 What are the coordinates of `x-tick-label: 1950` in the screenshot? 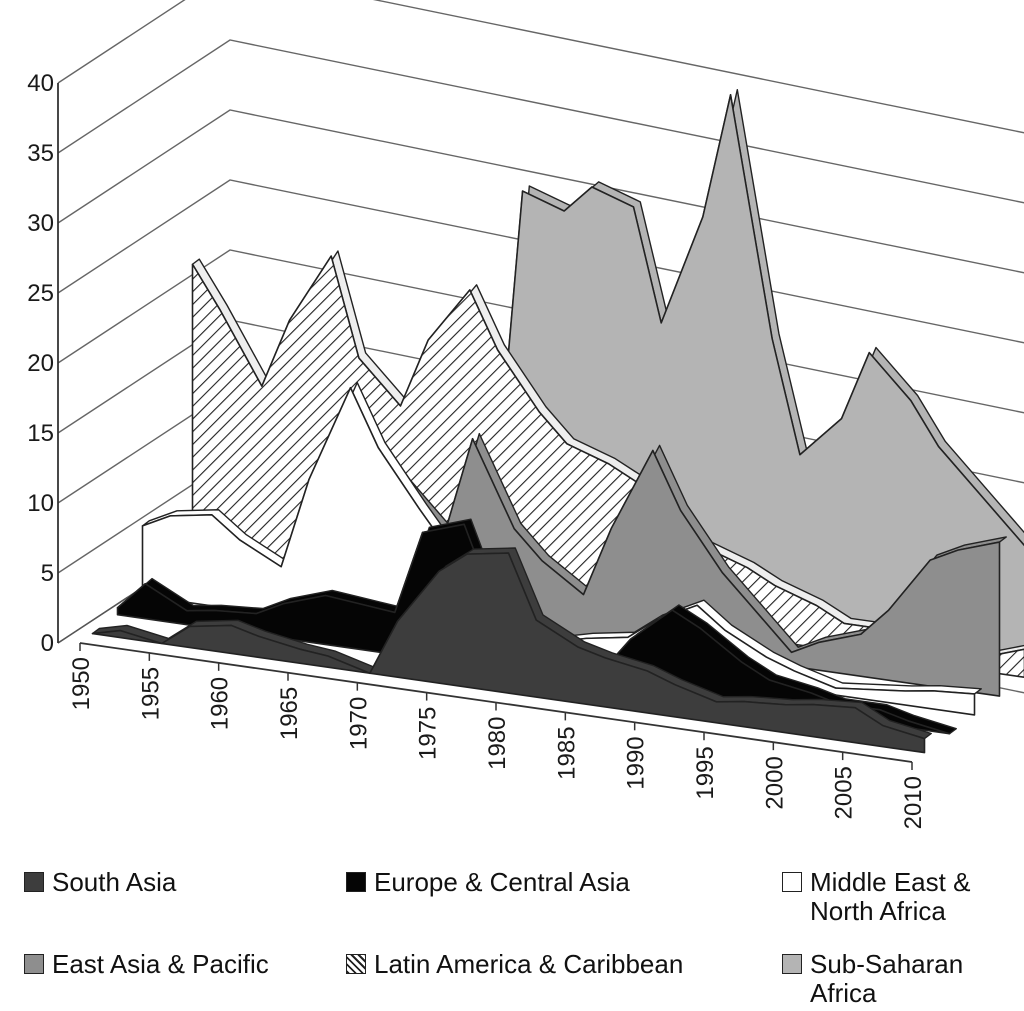 It's located at (81, 683).